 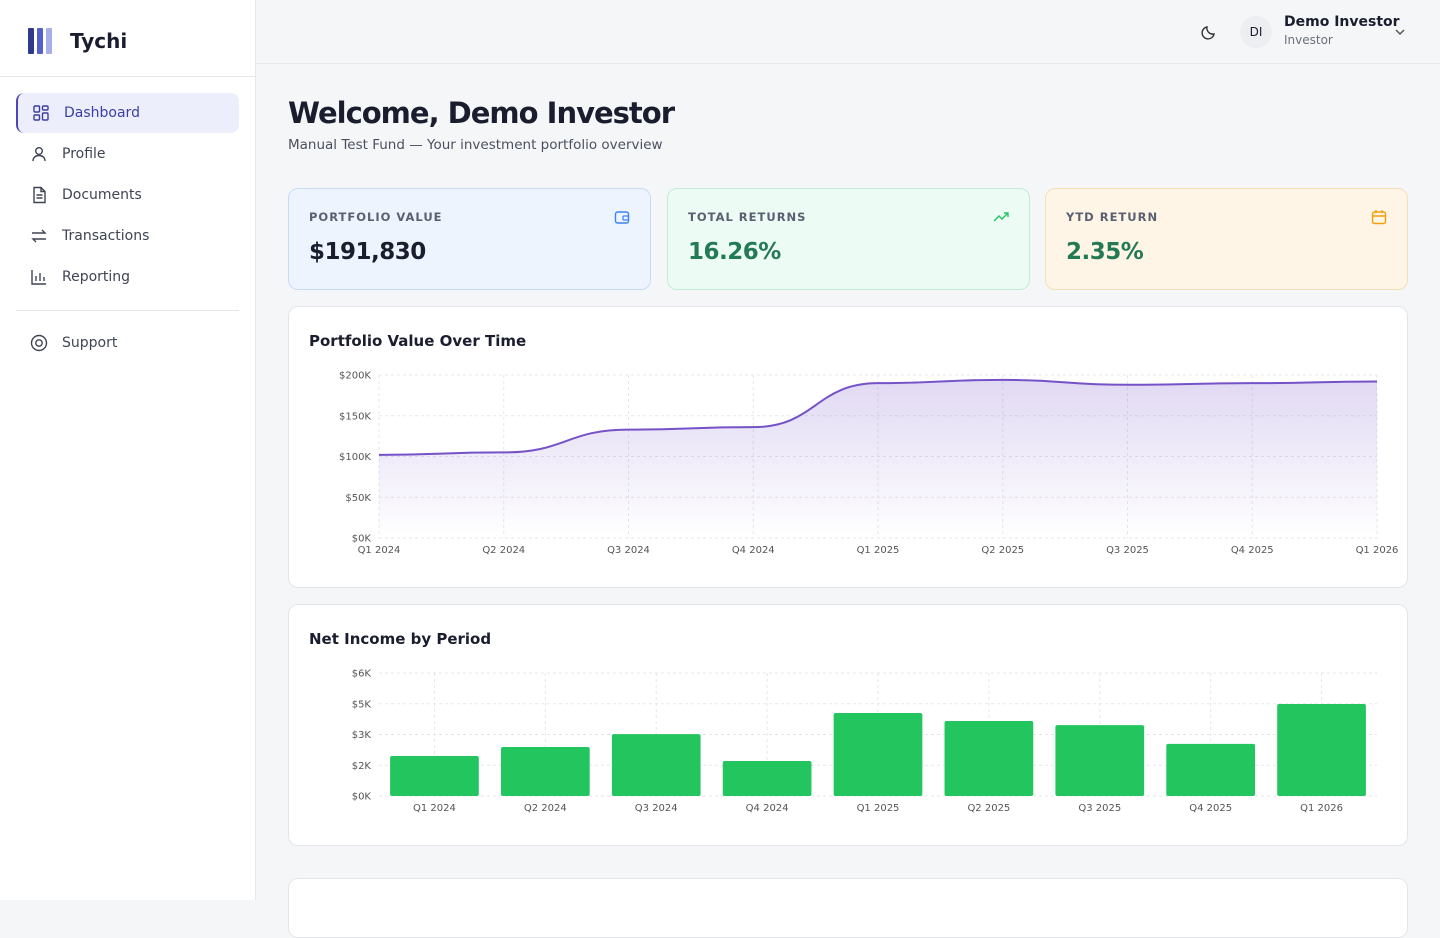 What do you see at coordinates (848, 239) in the screenshot?
I see `stat-card: TOTAL RETURNS 16.26%` at bounding box center [848, 239].